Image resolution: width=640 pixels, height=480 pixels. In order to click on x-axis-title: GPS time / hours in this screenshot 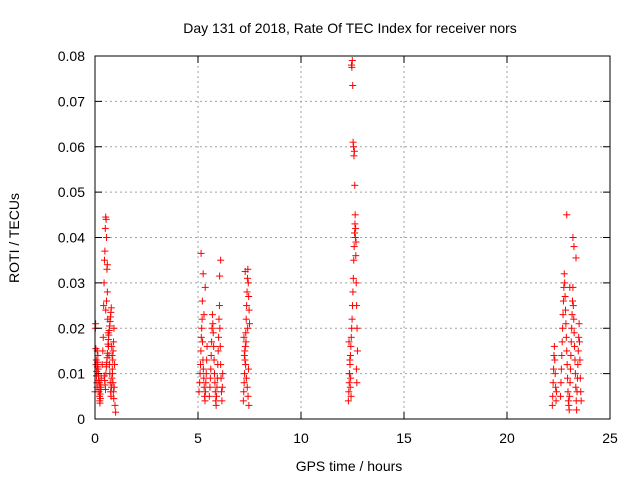, I will do `click(349, 466)`.